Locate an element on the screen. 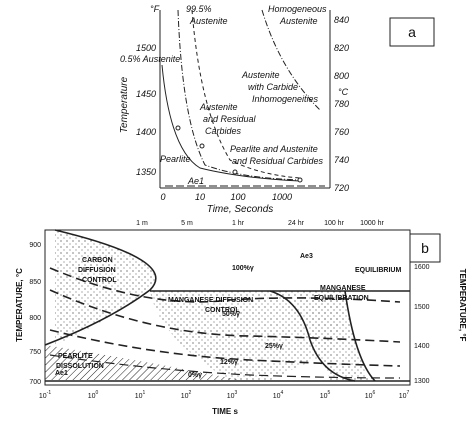  tick-label: 1400 is located at coordinates (422, 346).